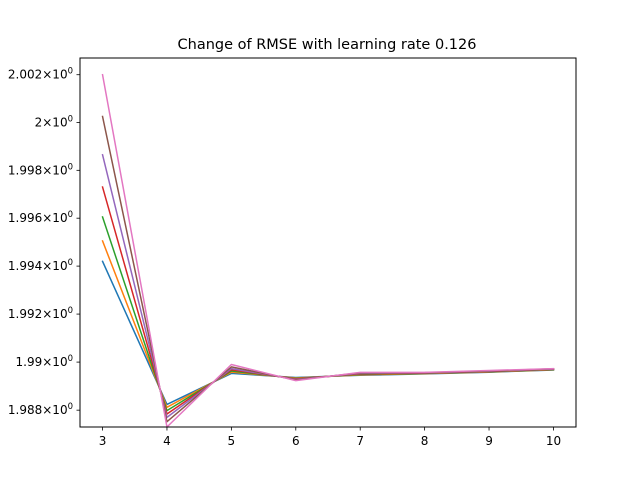 Image resolution: width=640 pixels, height=480 pixels. What do you see at coordinates (25, 410) in the screenshot?
I see `y-tick-mantissa: 1.988` at bounding box center [25, 410].